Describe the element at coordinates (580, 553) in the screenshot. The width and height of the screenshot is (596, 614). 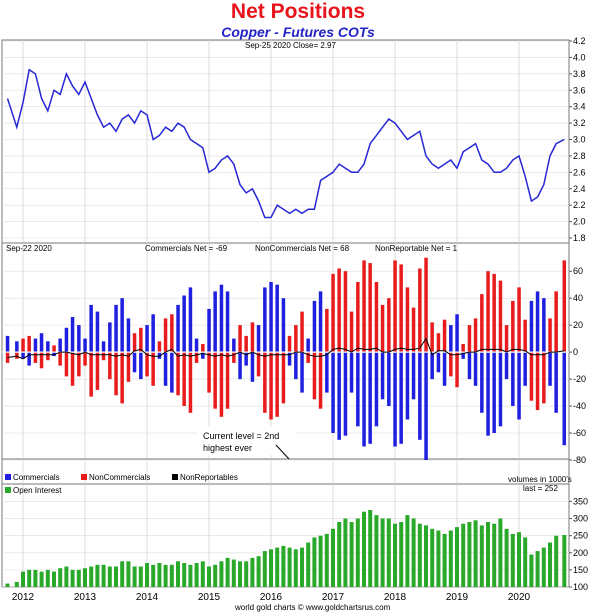
I see `oi-y-tick-label: 200` at that location.